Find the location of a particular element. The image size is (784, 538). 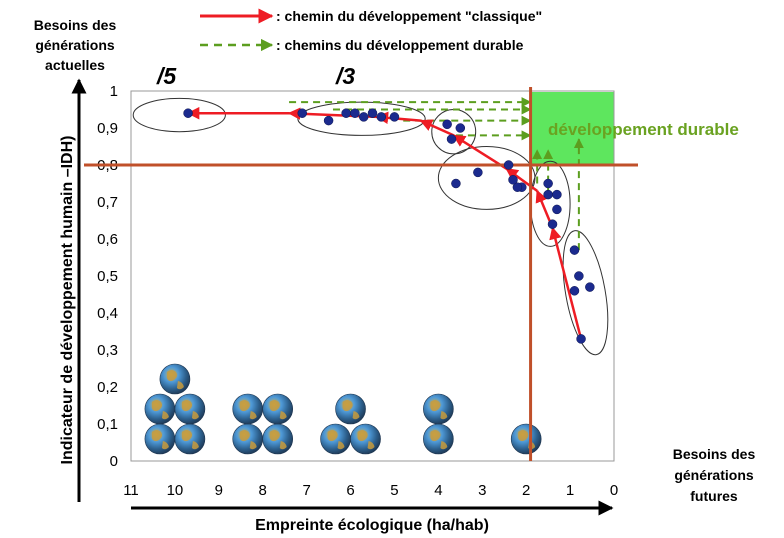

y-tick-label: 0,2 is located at coordinates (107, 387).